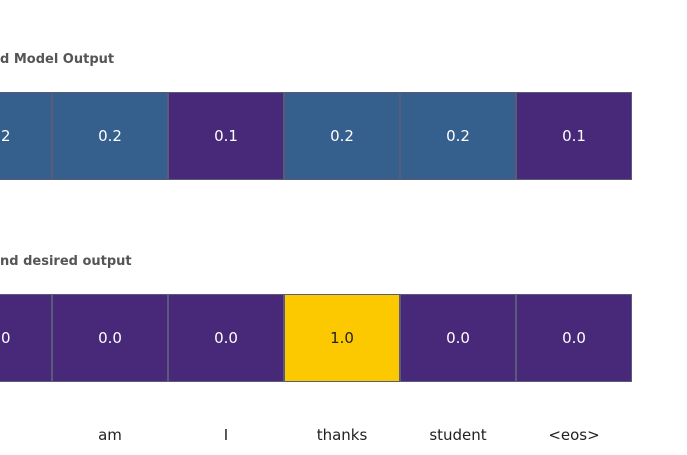  Describe the element at coordinates (57, 59) in the screenshot. I see `section-title: d Model Output` at that location.